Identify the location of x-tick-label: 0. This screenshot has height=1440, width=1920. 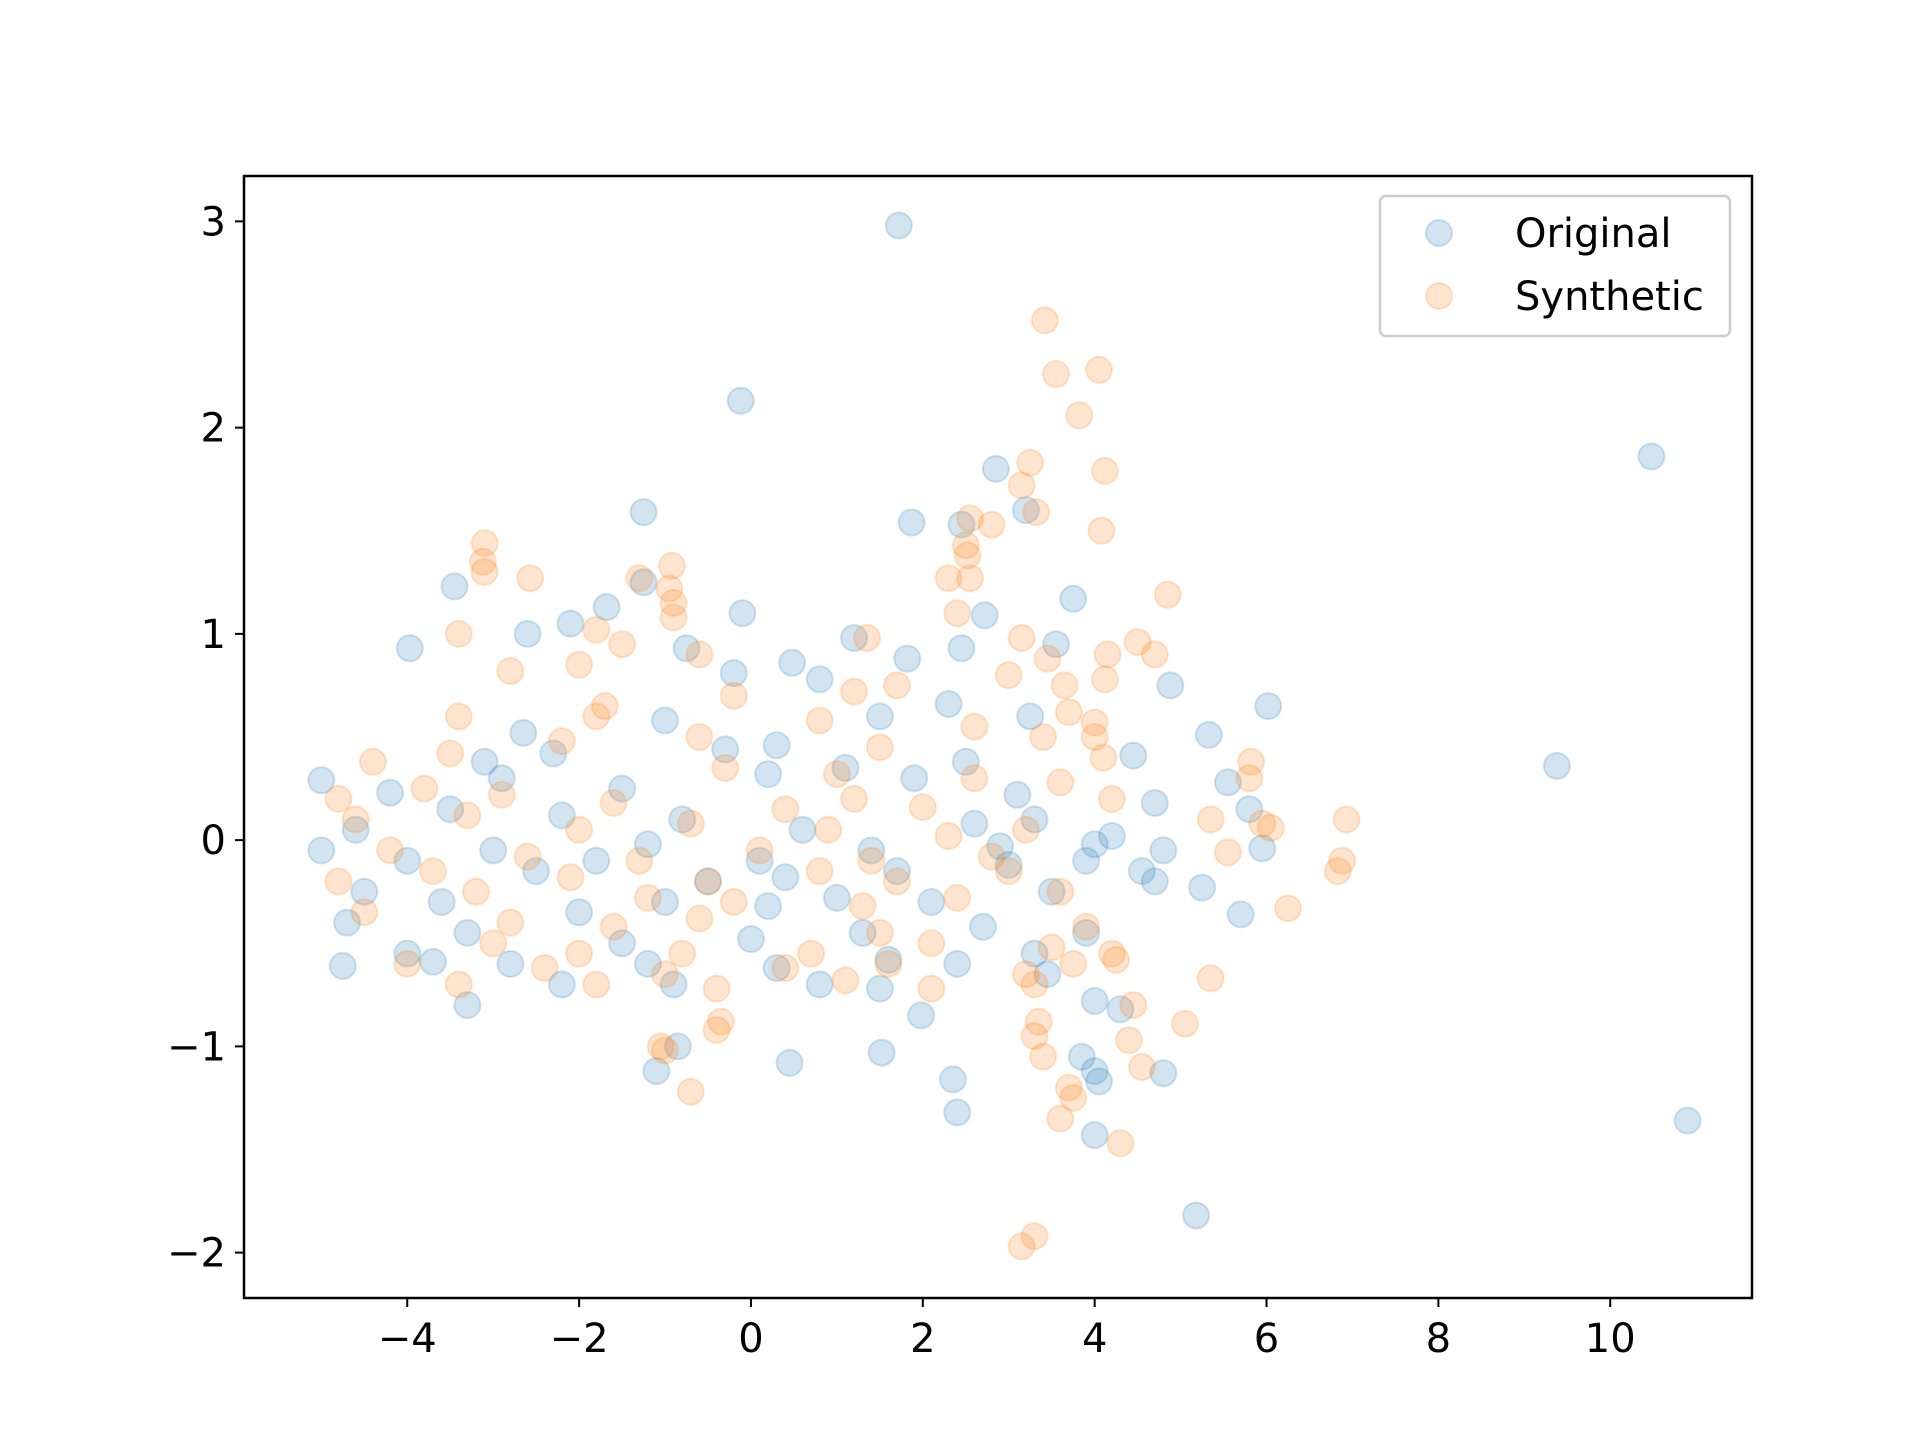
(750, 1339).